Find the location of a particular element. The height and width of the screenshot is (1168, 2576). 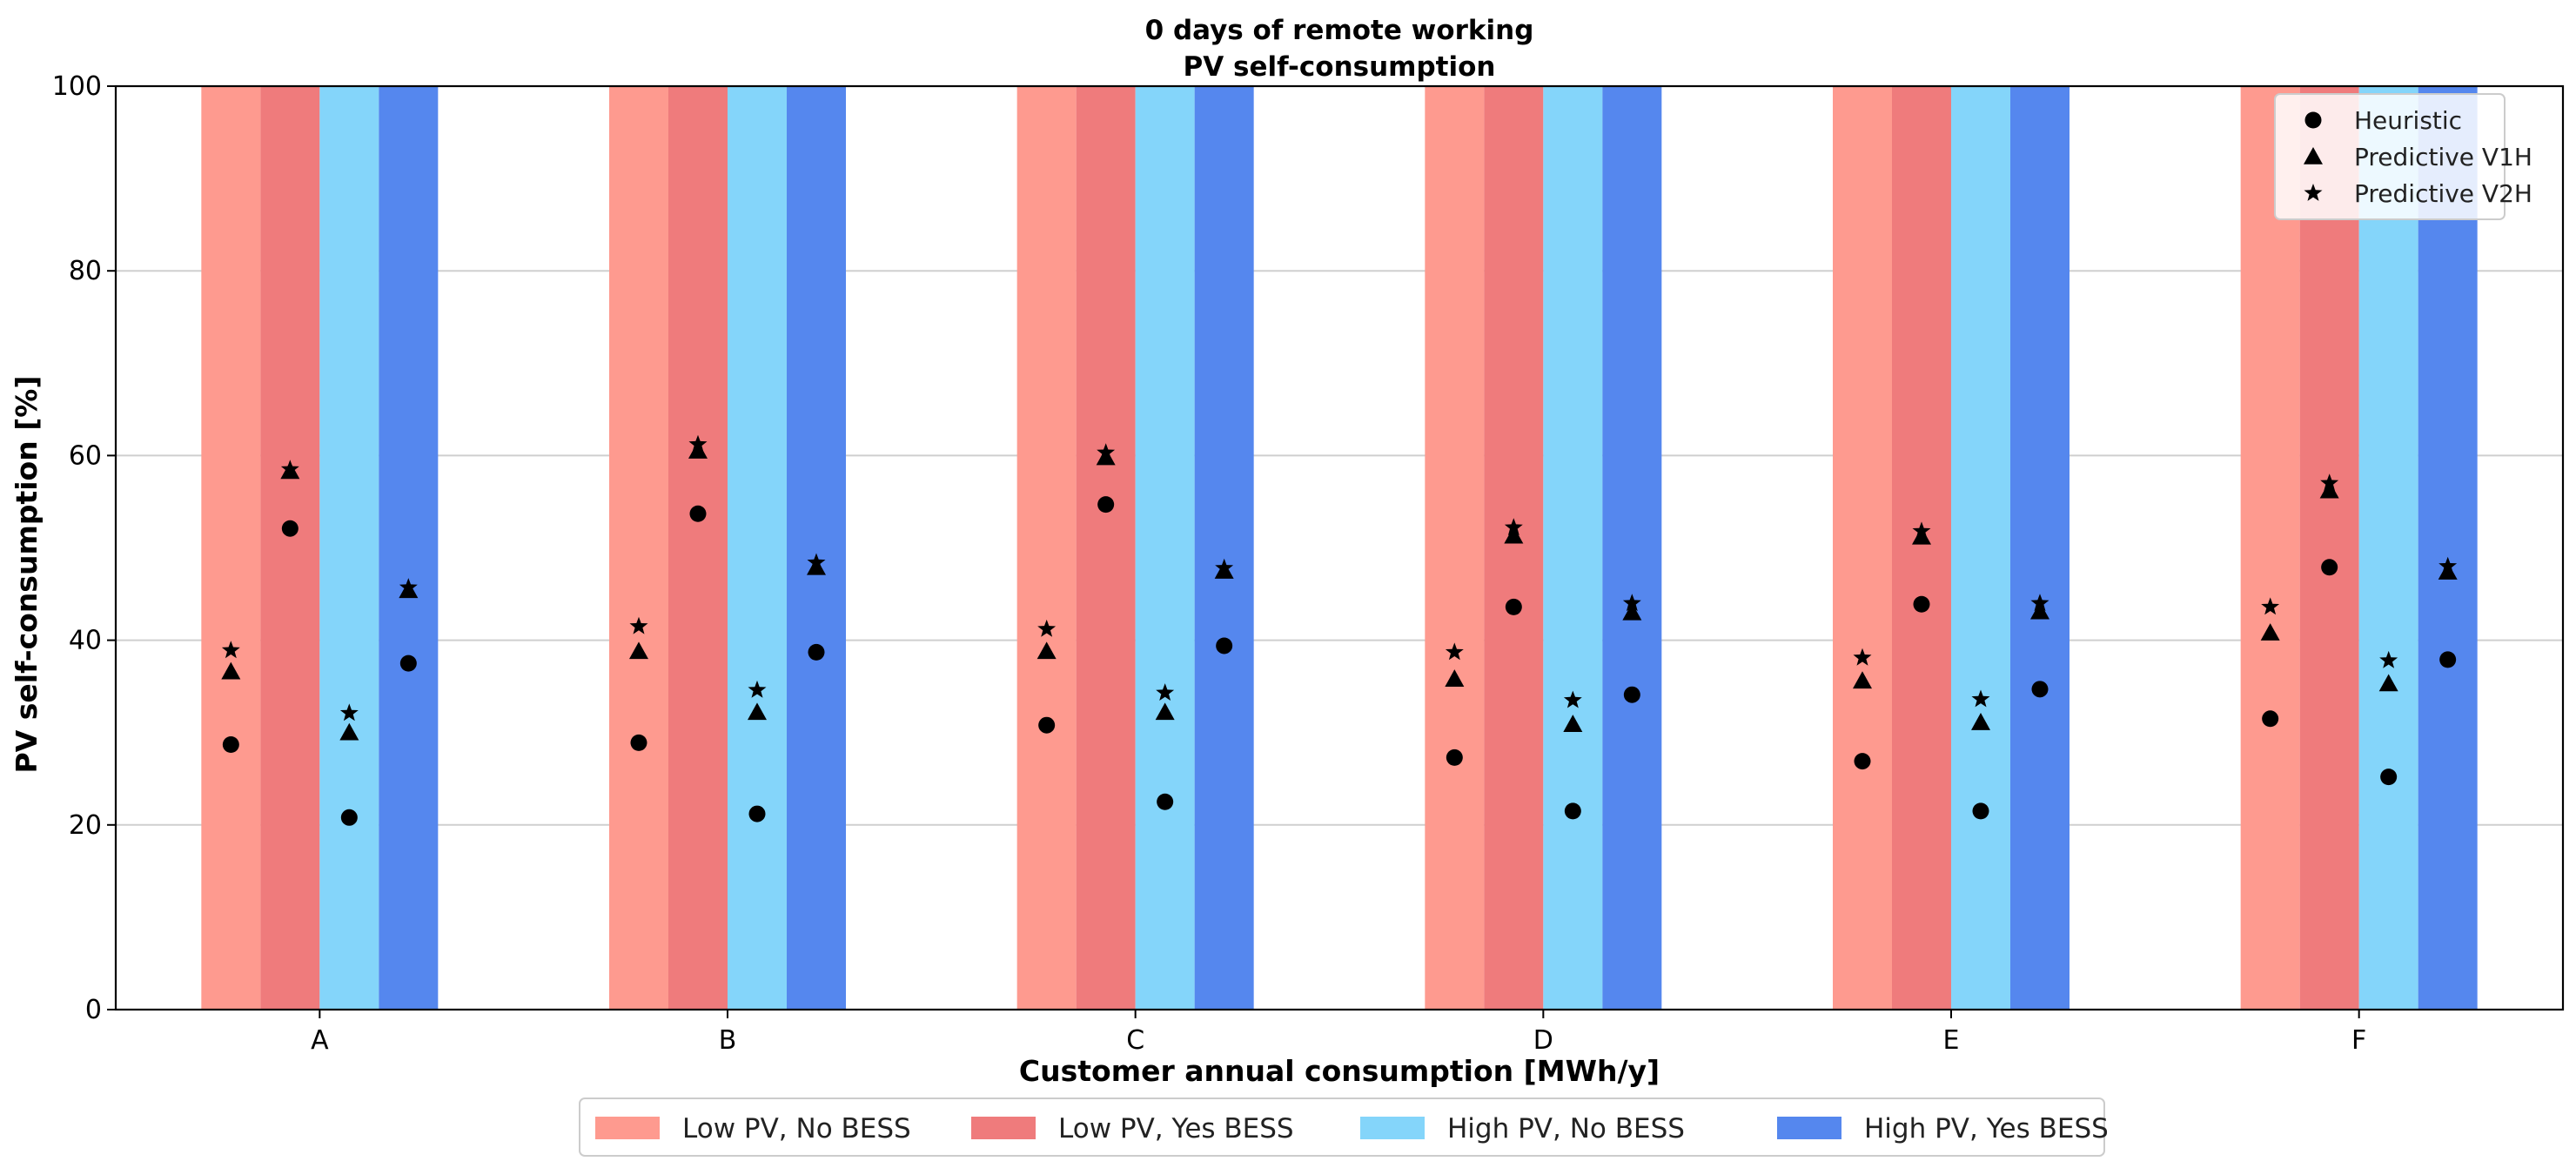

y-tick-label: 100 is located at coordinates (77, 86).